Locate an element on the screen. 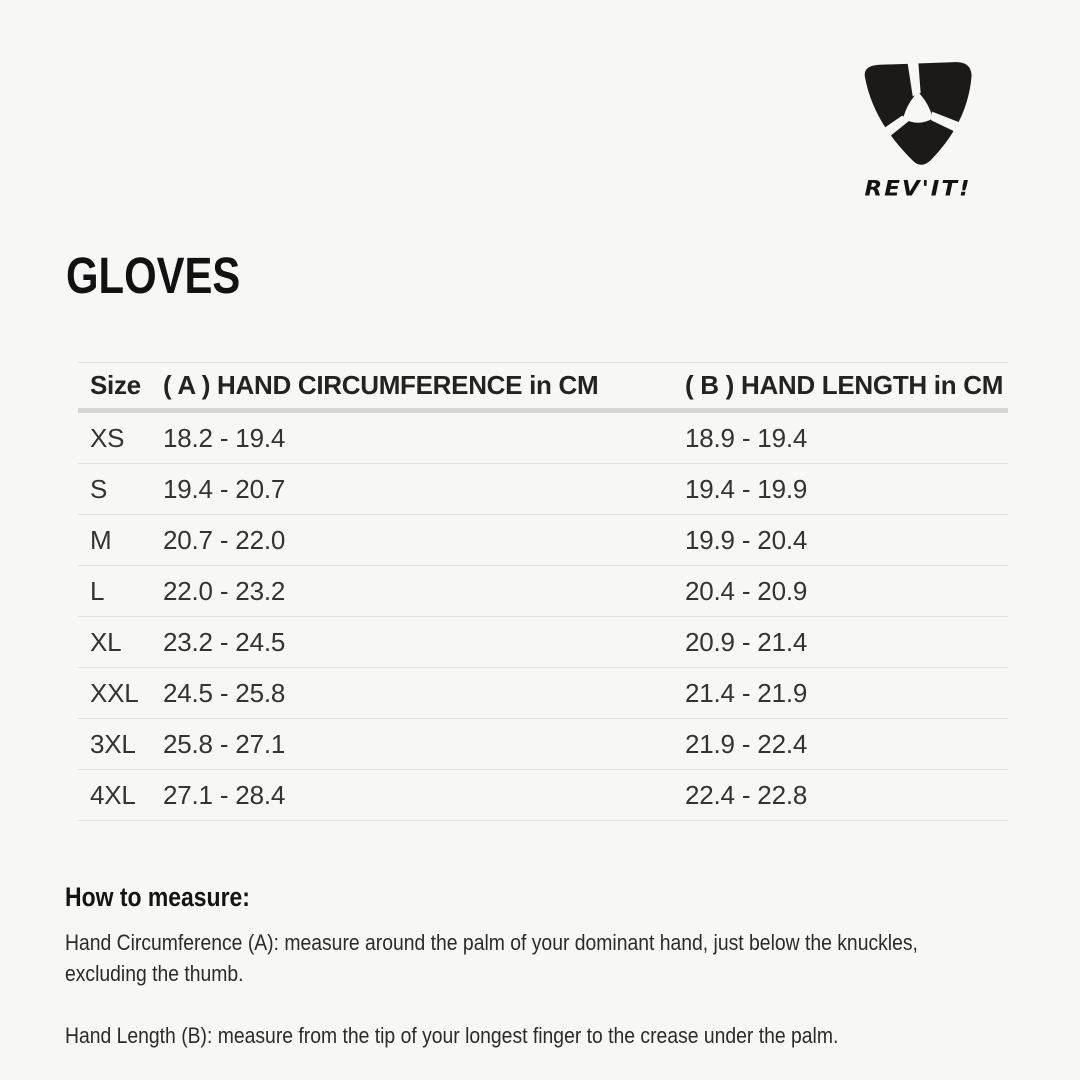  circumference-cell: 18.2 - 19.4 is located at coordinates (224, 437).